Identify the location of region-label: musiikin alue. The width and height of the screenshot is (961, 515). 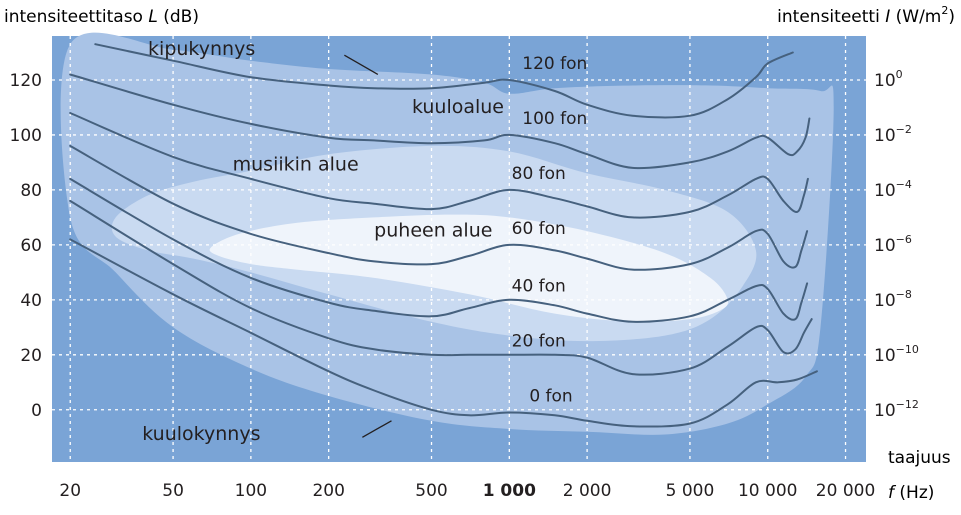
(296, 165).